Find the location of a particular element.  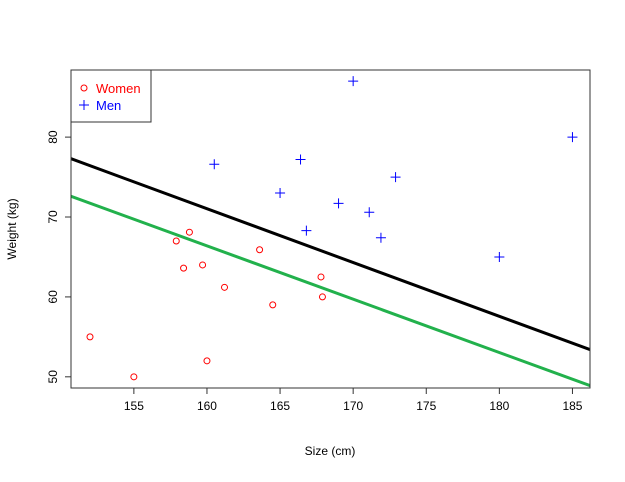

x-tick-label: 165 is located at coordinates (280, 406).